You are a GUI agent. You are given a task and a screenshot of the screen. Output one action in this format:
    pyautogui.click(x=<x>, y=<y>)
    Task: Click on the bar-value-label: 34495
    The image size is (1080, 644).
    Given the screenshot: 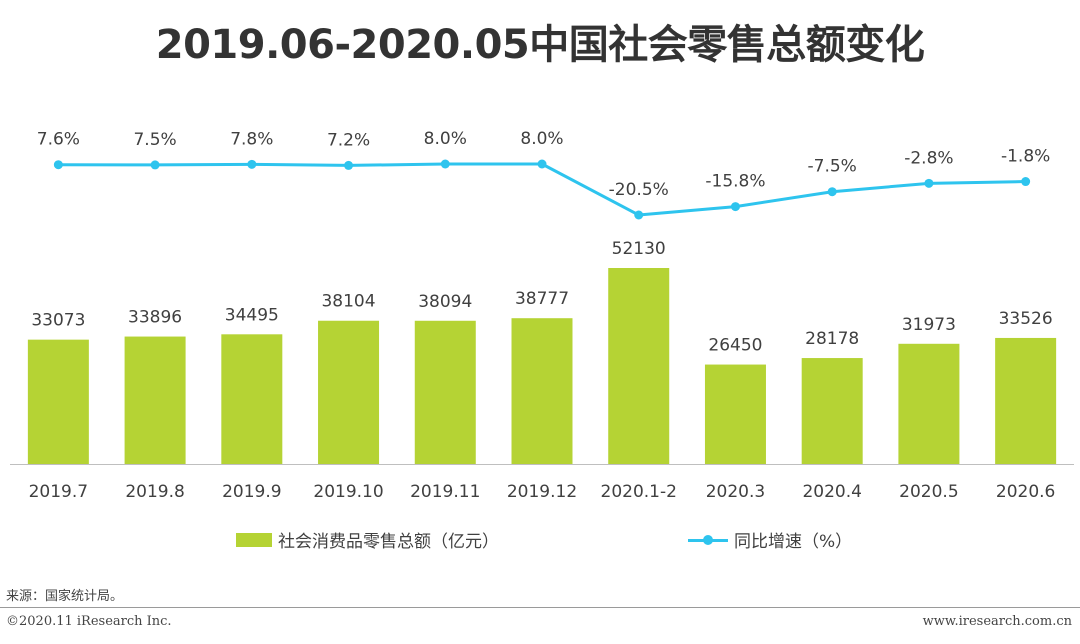 What is the action you would take?
    pyautogui.click(x=252, y=315)
    